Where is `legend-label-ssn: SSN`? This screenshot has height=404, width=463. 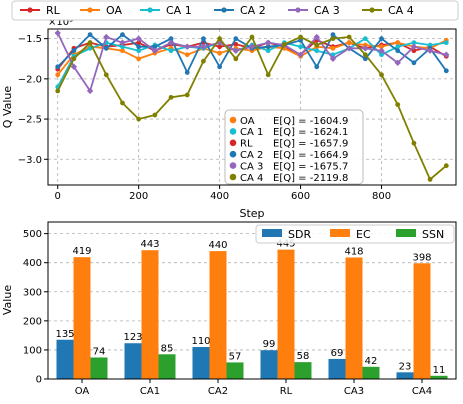
legend-label-ssn: SSN is located at coordinates (433, 234).